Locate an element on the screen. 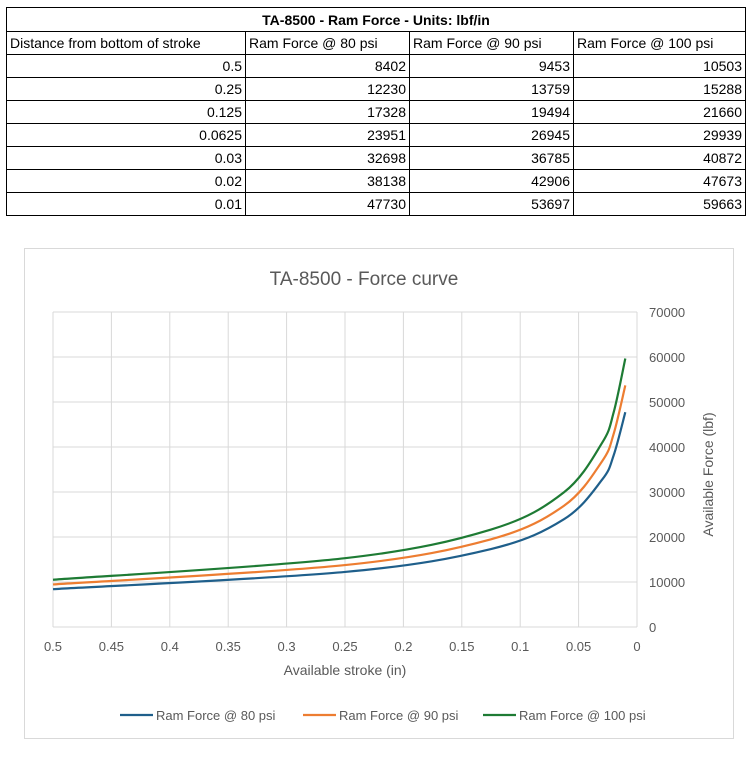  y-tick-label: 60000 is located at coordinates (667, 357).